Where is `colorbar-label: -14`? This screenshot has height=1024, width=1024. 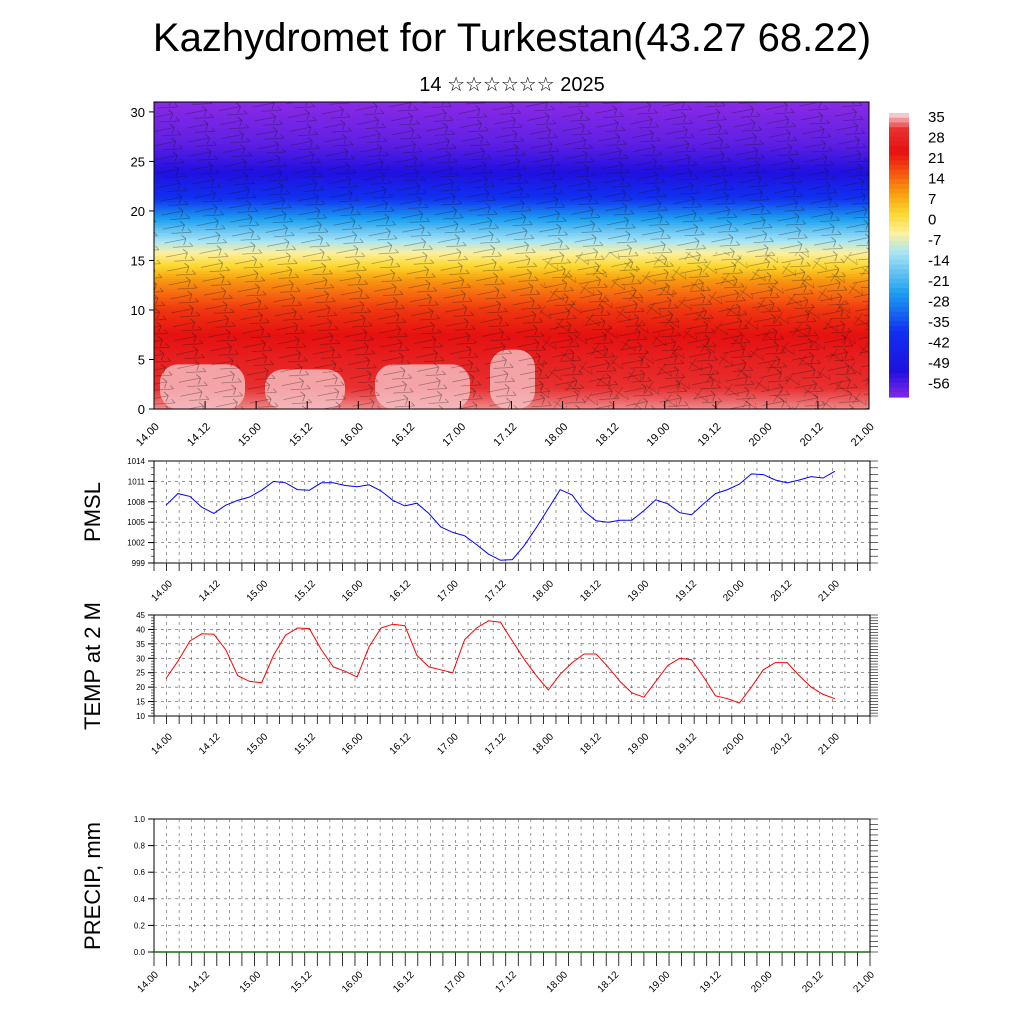 colorbar-label: -14 is located at coordinates (939, 261).